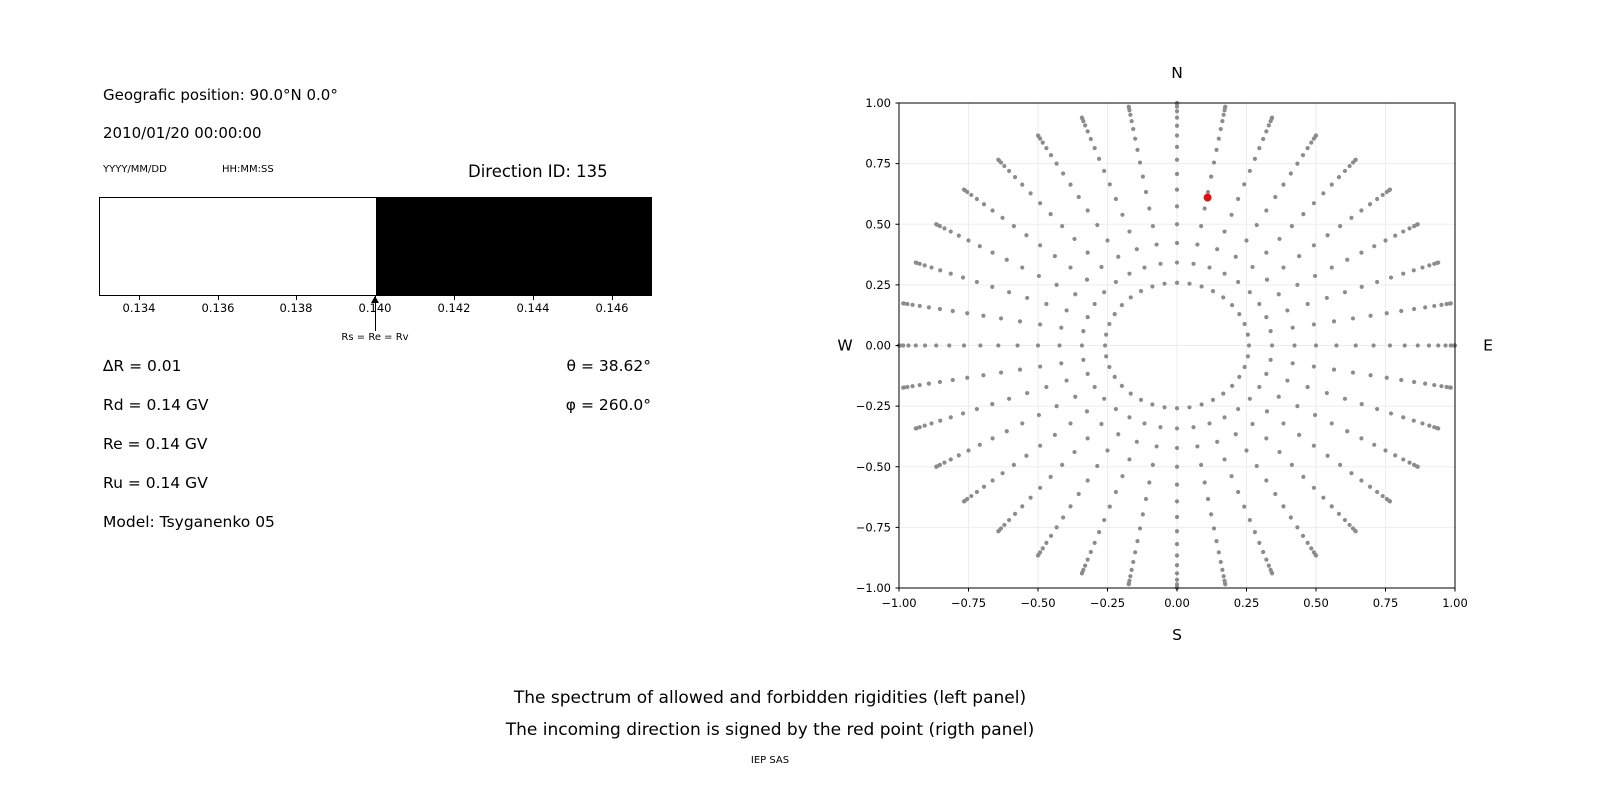 The width and height of the screenshot is (1600, 800). What do you see at coordinates (296, 308) in the screenshot?
I see `spectrum-x-tick-label: 0.138` at bounding box center [296, 308].